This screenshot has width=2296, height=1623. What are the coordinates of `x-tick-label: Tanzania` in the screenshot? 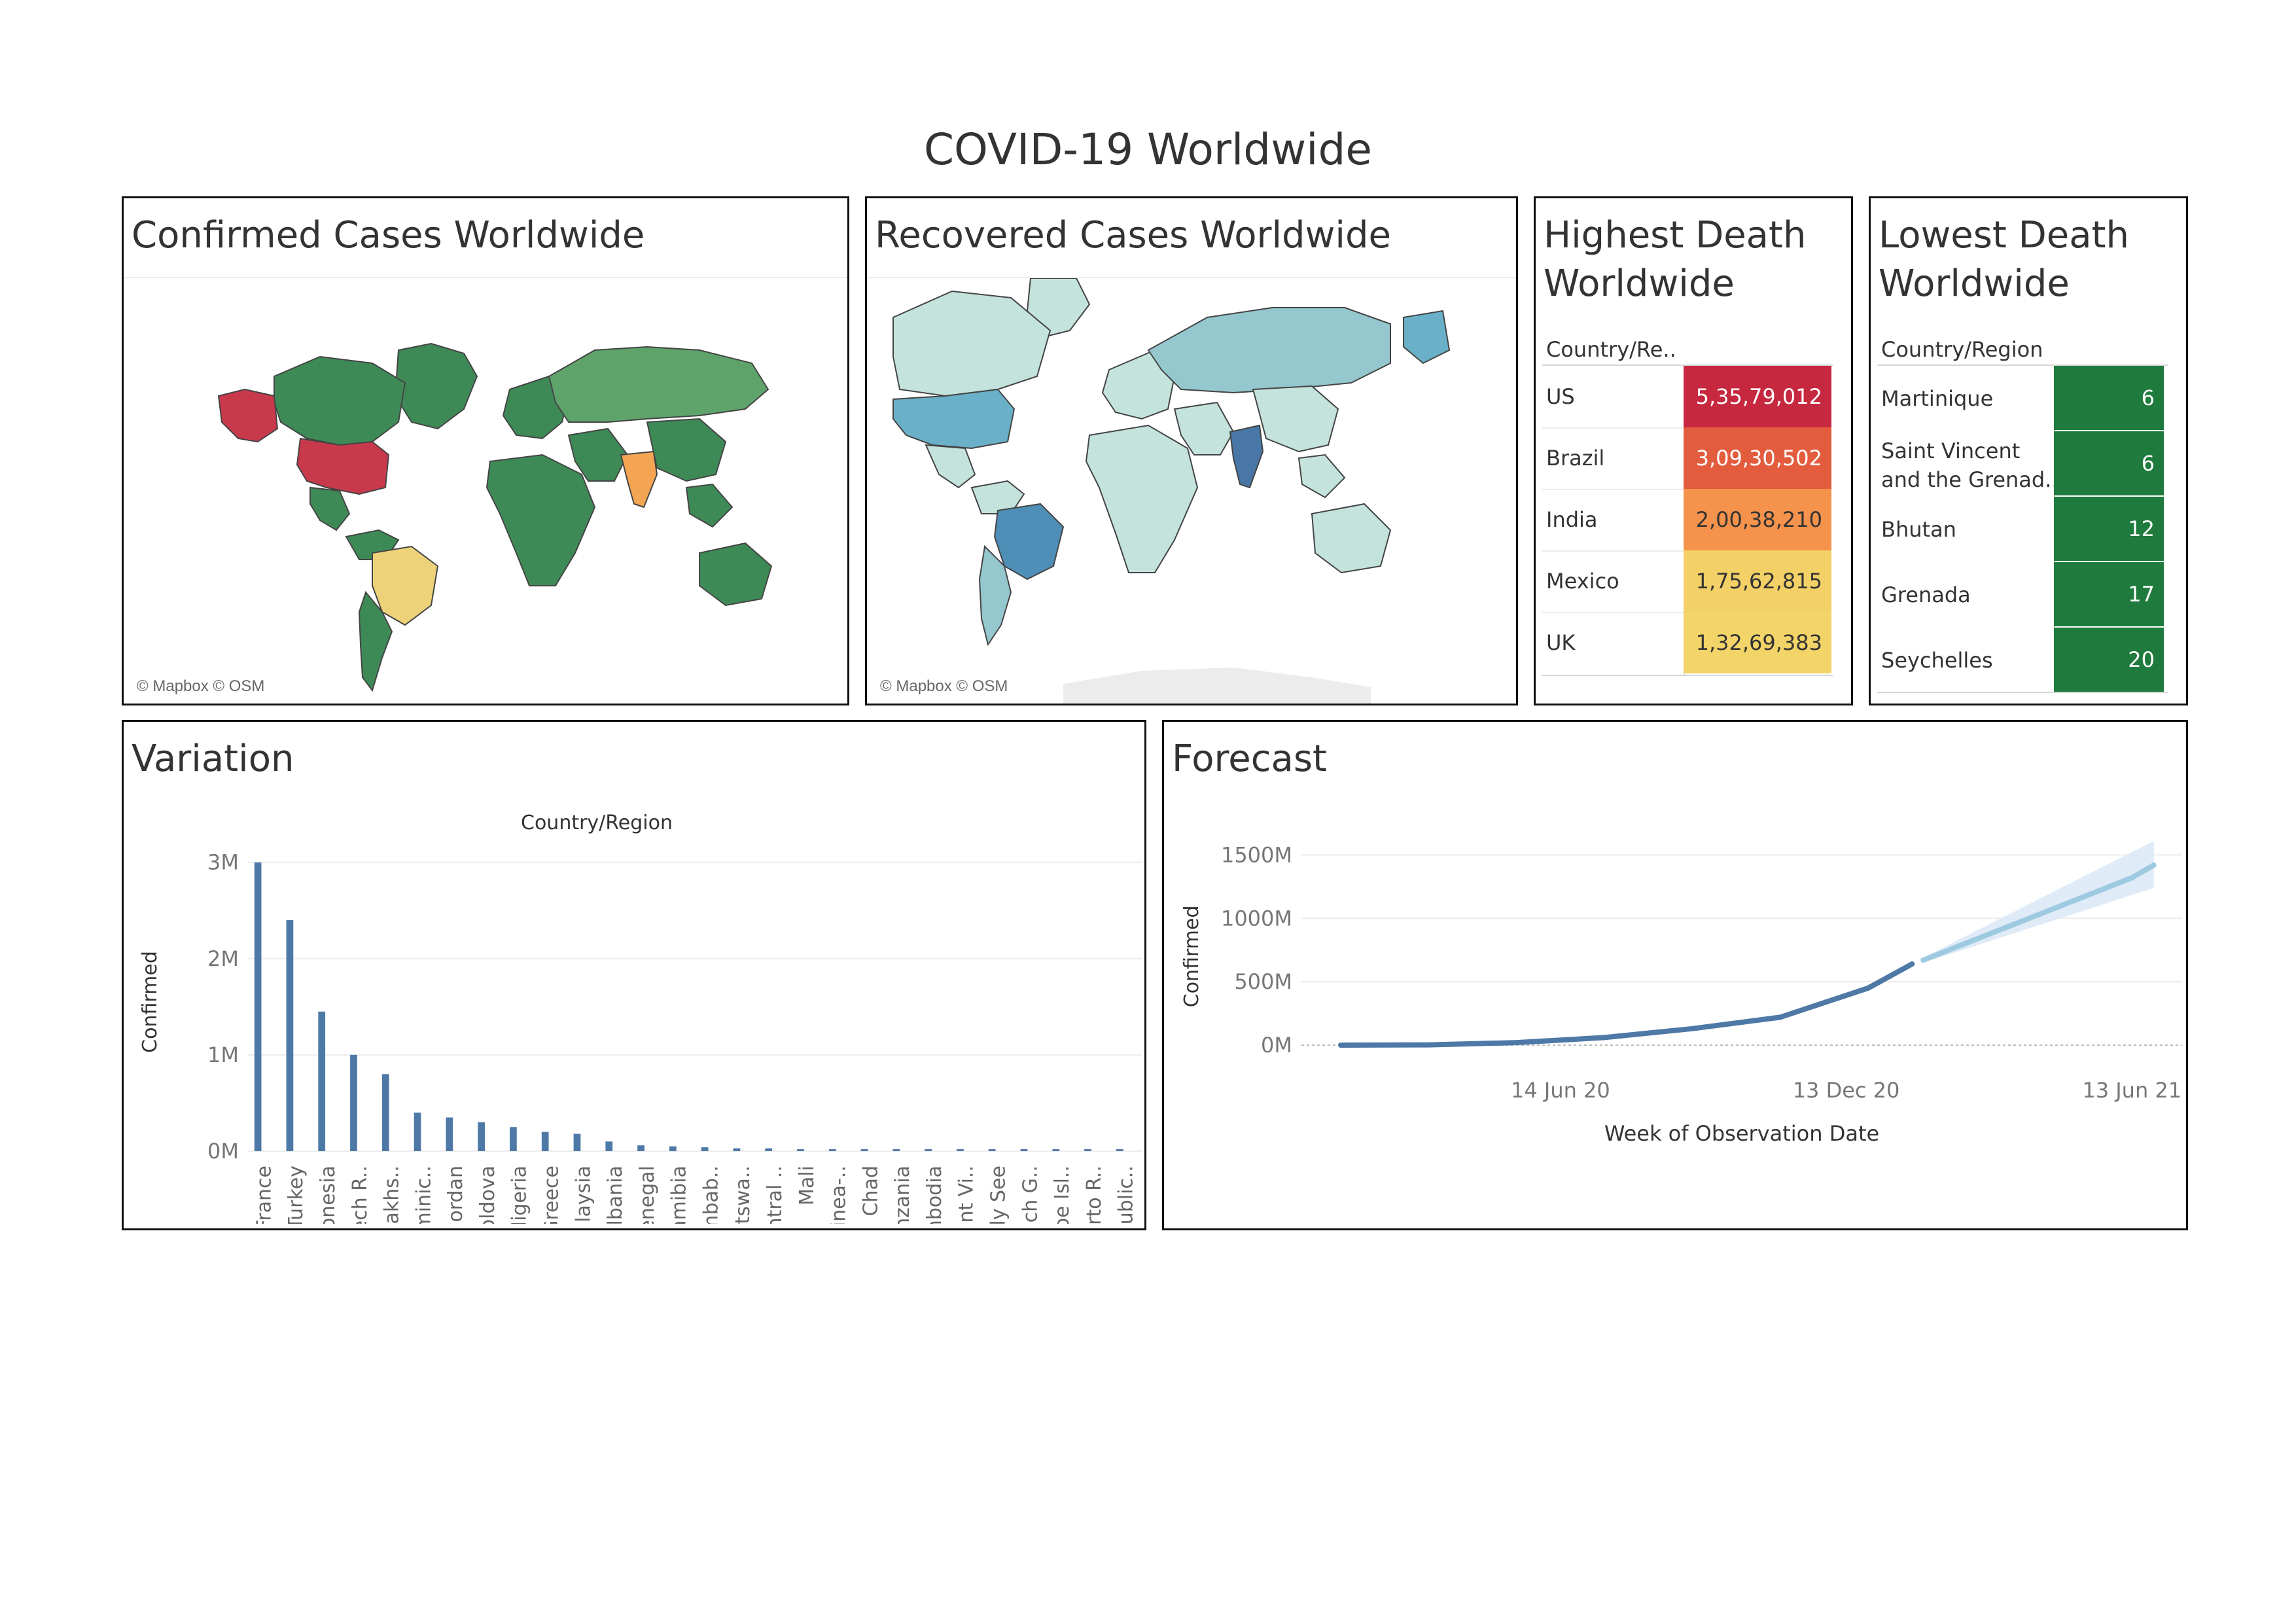 It's located at (902, 1195).